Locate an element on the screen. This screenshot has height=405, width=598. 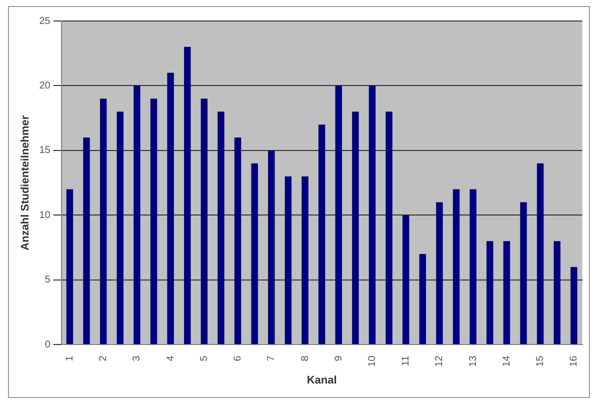
y-tick-label: 25 is located at coordinates (45, 21).